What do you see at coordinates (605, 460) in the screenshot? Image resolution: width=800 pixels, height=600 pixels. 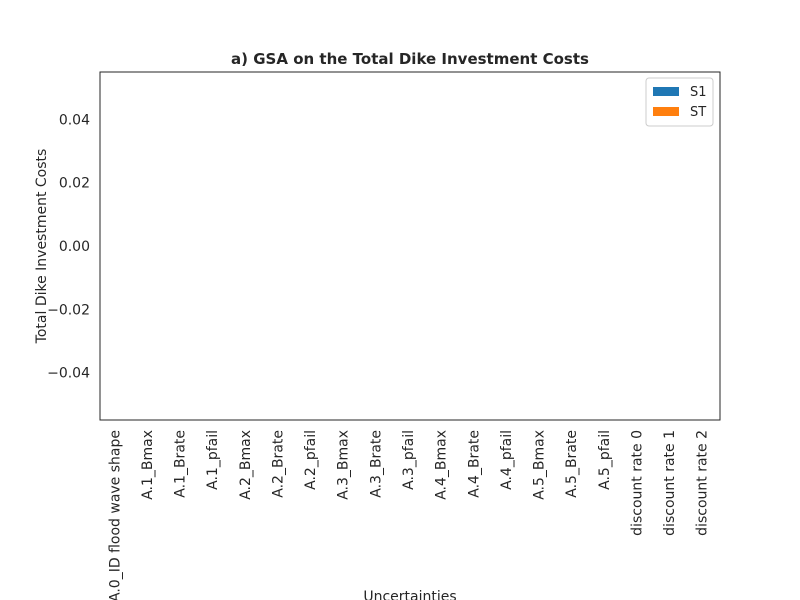 I see `x-tick-label: A.5_pfail` at bounding box center [605, 460].